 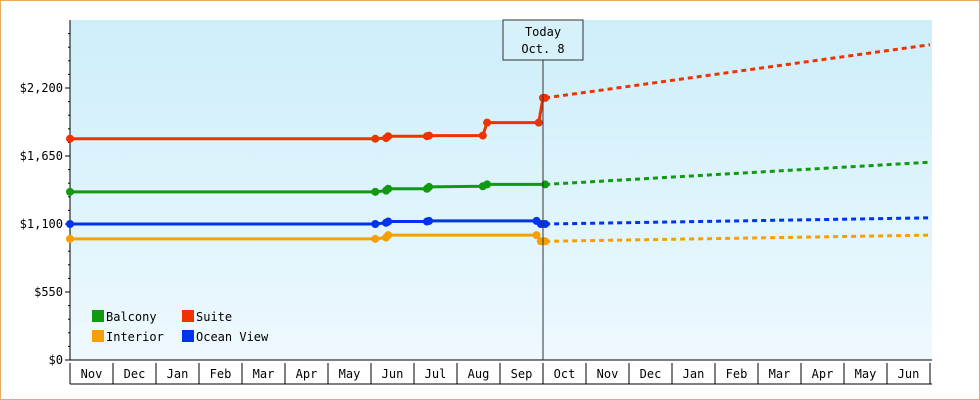 What do you see at coordinates (738, 238) in the screenshot?
I see `interior-forecast-line` at bounding box center [738, 238].